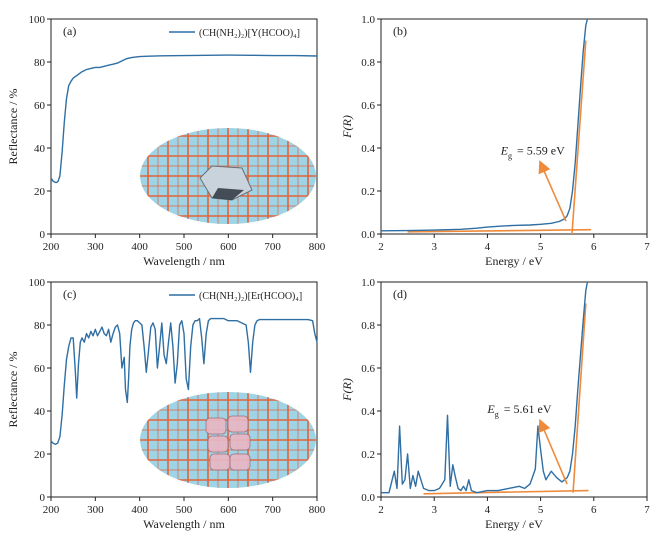 The height and width of the screenshot is (545, 665). I want to click on panel-label: (d), so click(400, 294).